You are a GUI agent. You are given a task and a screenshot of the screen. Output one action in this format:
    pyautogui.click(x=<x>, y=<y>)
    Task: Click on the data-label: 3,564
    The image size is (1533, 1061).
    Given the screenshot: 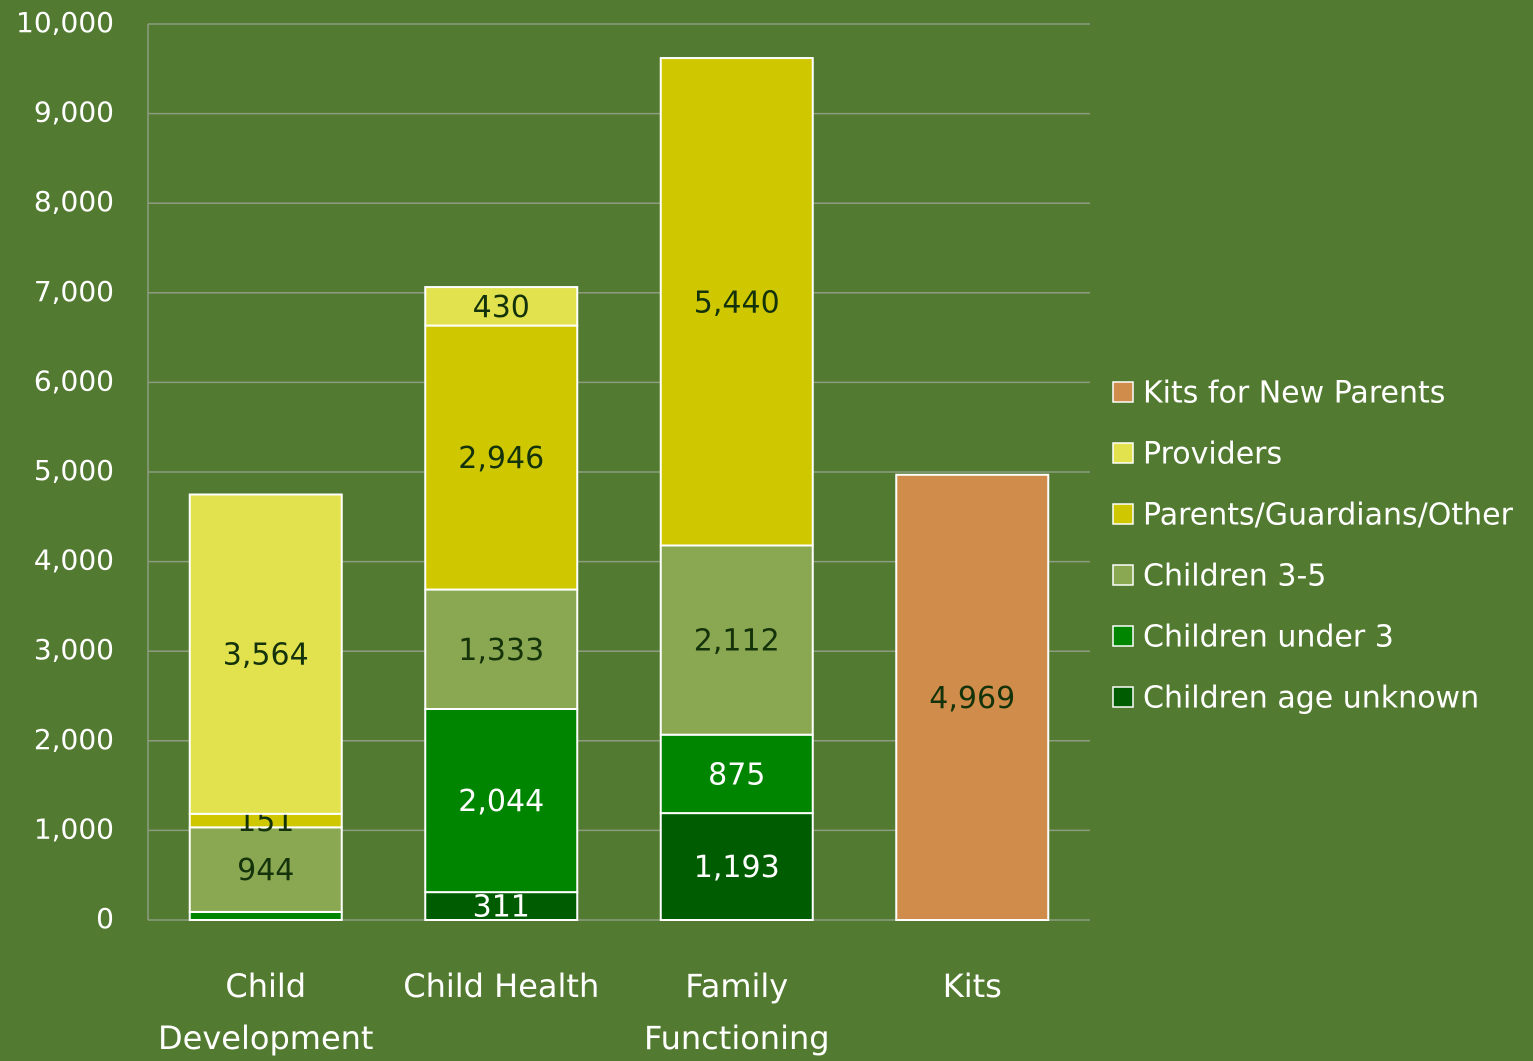 What is the action you would take?
    pyautogui.click(x=266, y=655)
    